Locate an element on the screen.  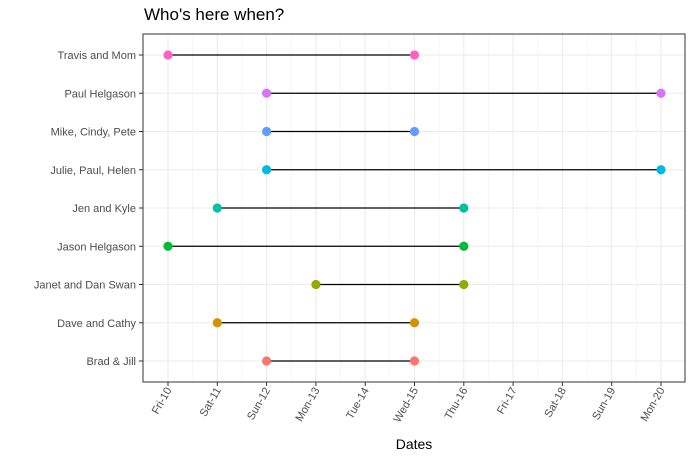
chart-title: Who's here when? is located at coordinates (214, 14).